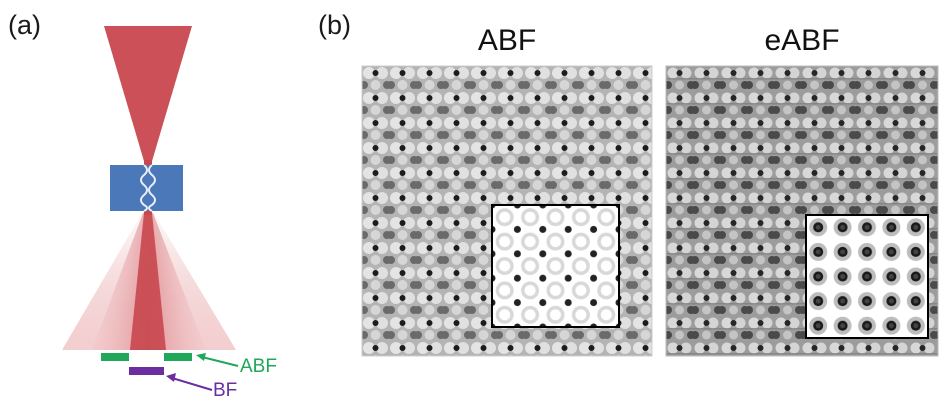  Describe the element at coordinates (115, 357) in the screenshot. I see `abf-detector-left` at that location.